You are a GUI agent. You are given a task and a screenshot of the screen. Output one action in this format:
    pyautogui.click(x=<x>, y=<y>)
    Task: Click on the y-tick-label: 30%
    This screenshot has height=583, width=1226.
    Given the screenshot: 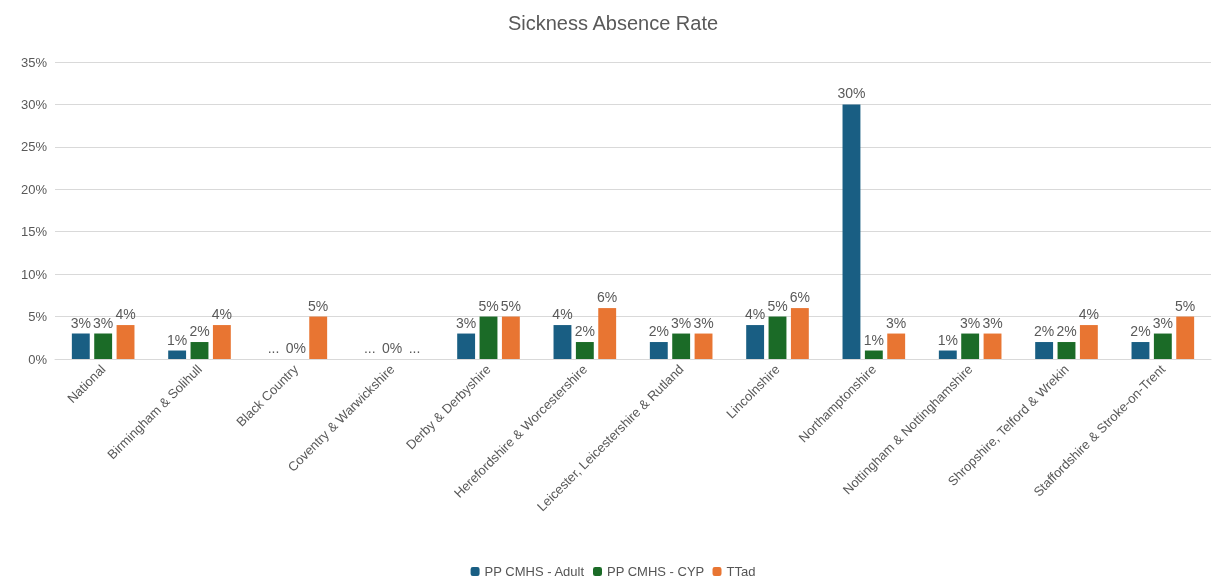 What is the action you would take?
    pyautogui.click(x=34, y=104)
    